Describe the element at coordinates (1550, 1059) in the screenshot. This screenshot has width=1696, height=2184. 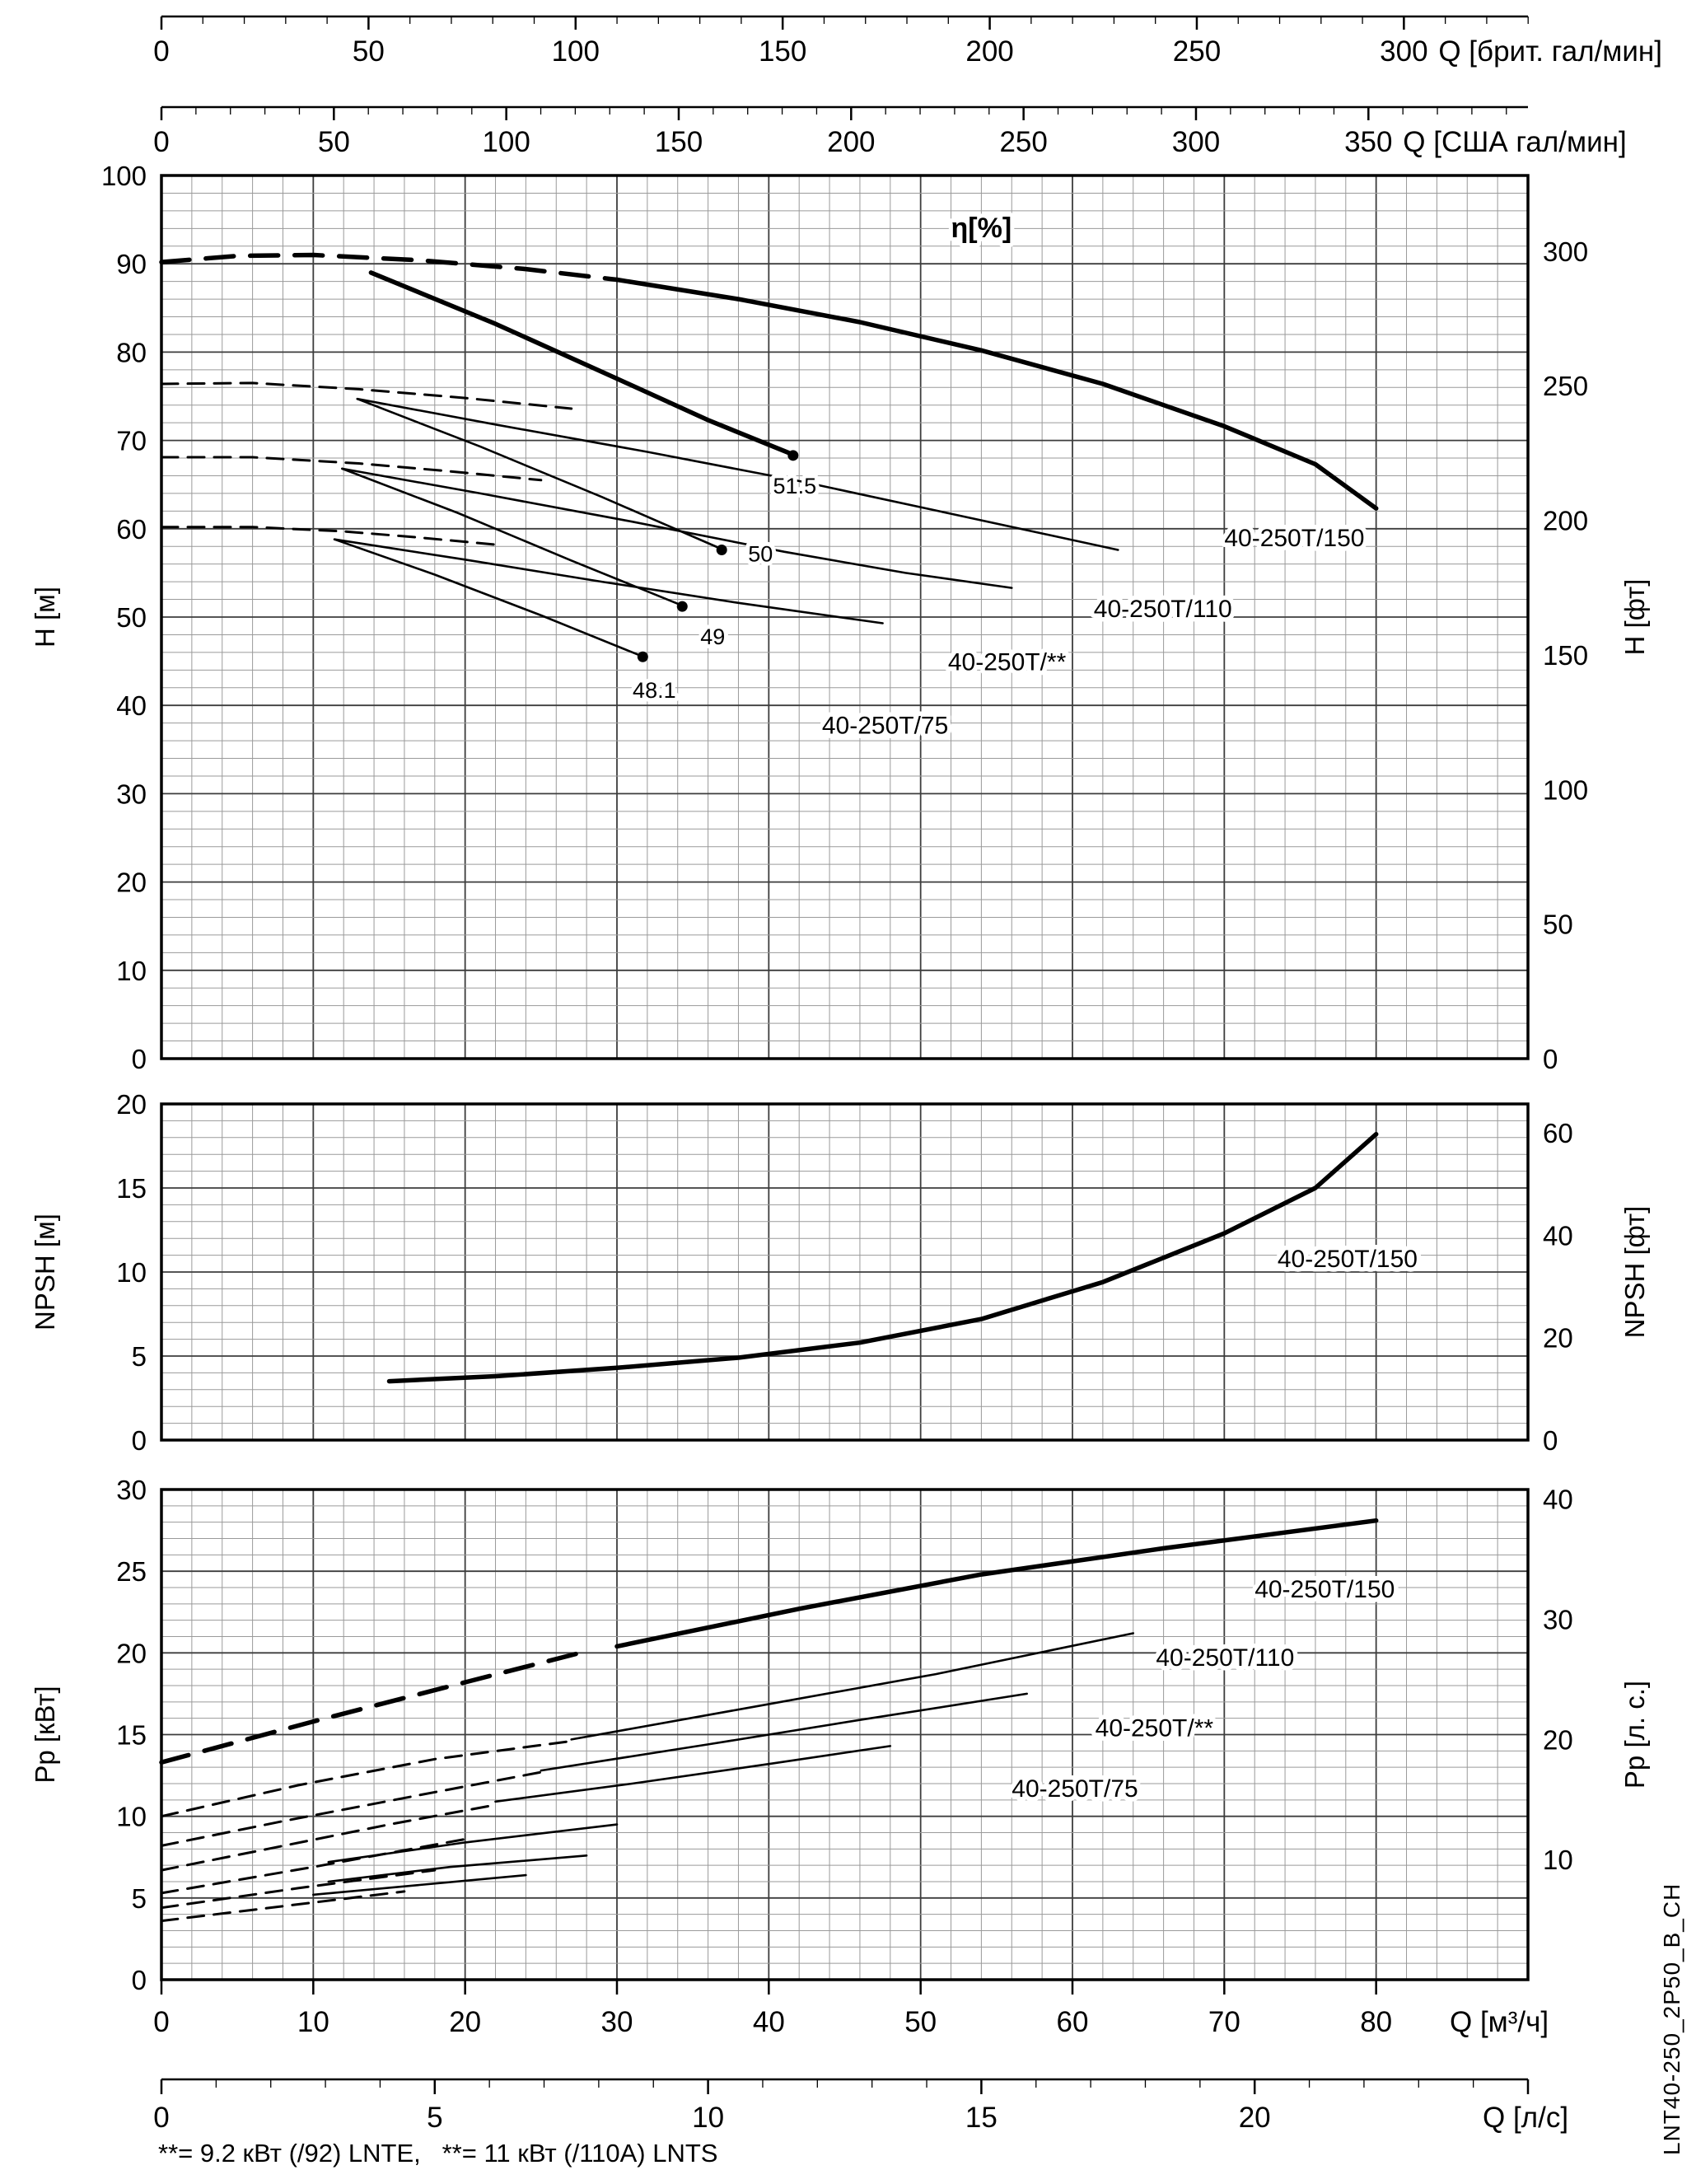
I see `right-tick-label: 0` at that location.